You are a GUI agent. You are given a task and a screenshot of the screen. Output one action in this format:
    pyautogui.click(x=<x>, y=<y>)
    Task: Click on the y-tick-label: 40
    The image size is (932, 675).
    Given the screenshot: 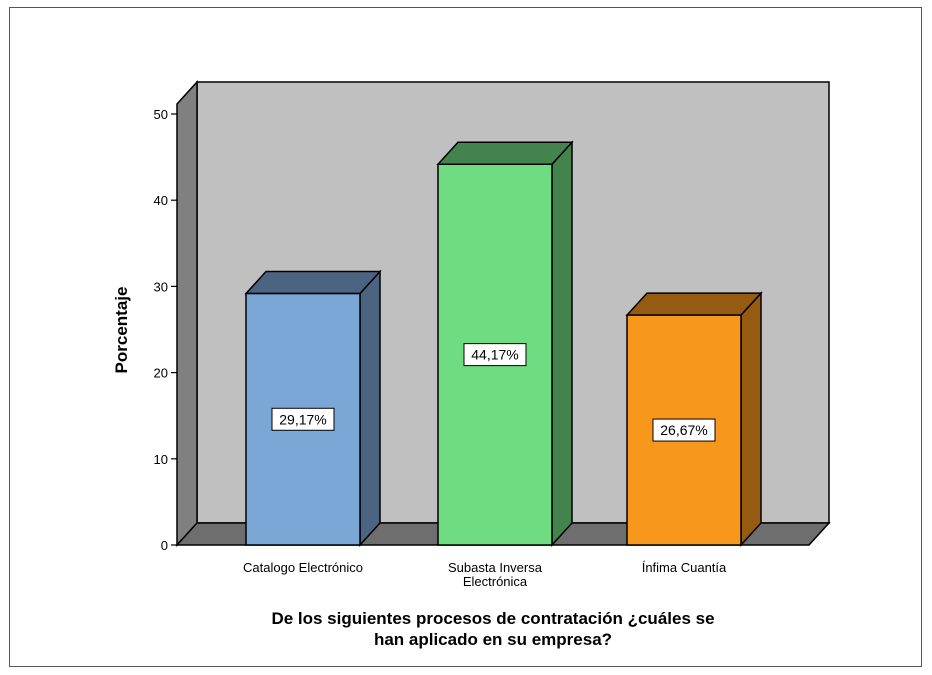 What is the action you would take?
    pyautogui.click(x=161, y=200)
    